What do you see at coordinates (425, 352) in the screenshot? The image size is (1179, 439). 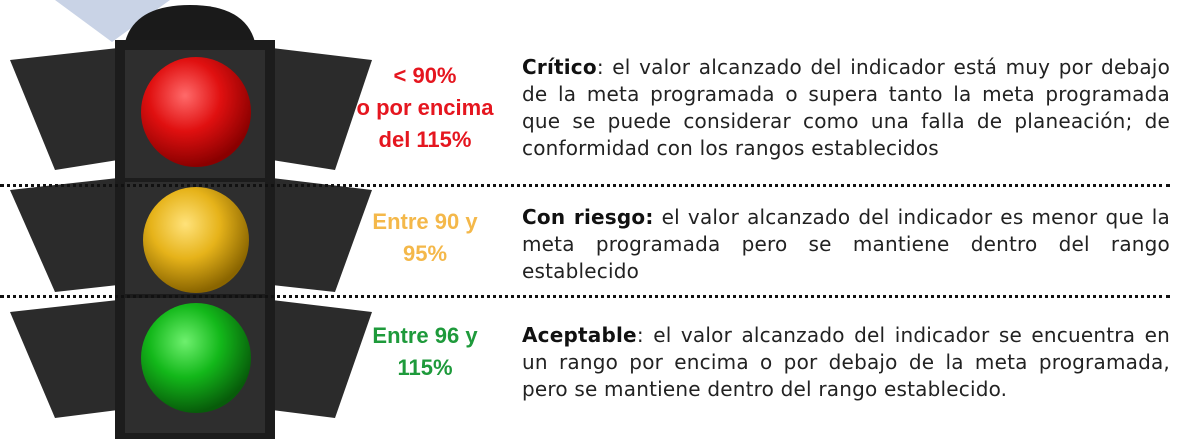 I see `range-label: Entre 96 y 115%` at bounding box center [425, 352].